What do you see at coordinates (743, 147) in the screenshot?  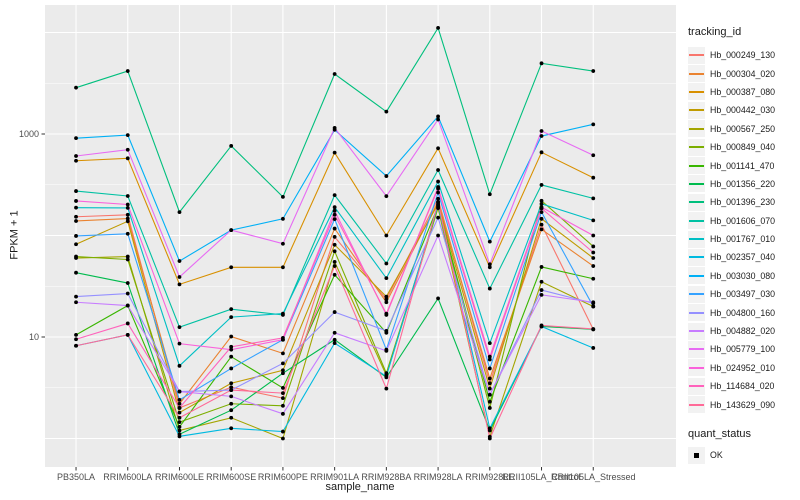 I see `legend-entry: Hb_000849_040` at bounding box center [743, 147].